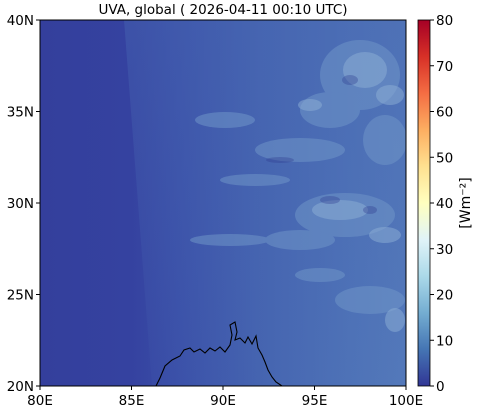 The height and width of the screenshot is (412, 480). Describe the element at coordinates (444, 250) in the screenshot. I see `colorbar-tick-label: 30` at that location.